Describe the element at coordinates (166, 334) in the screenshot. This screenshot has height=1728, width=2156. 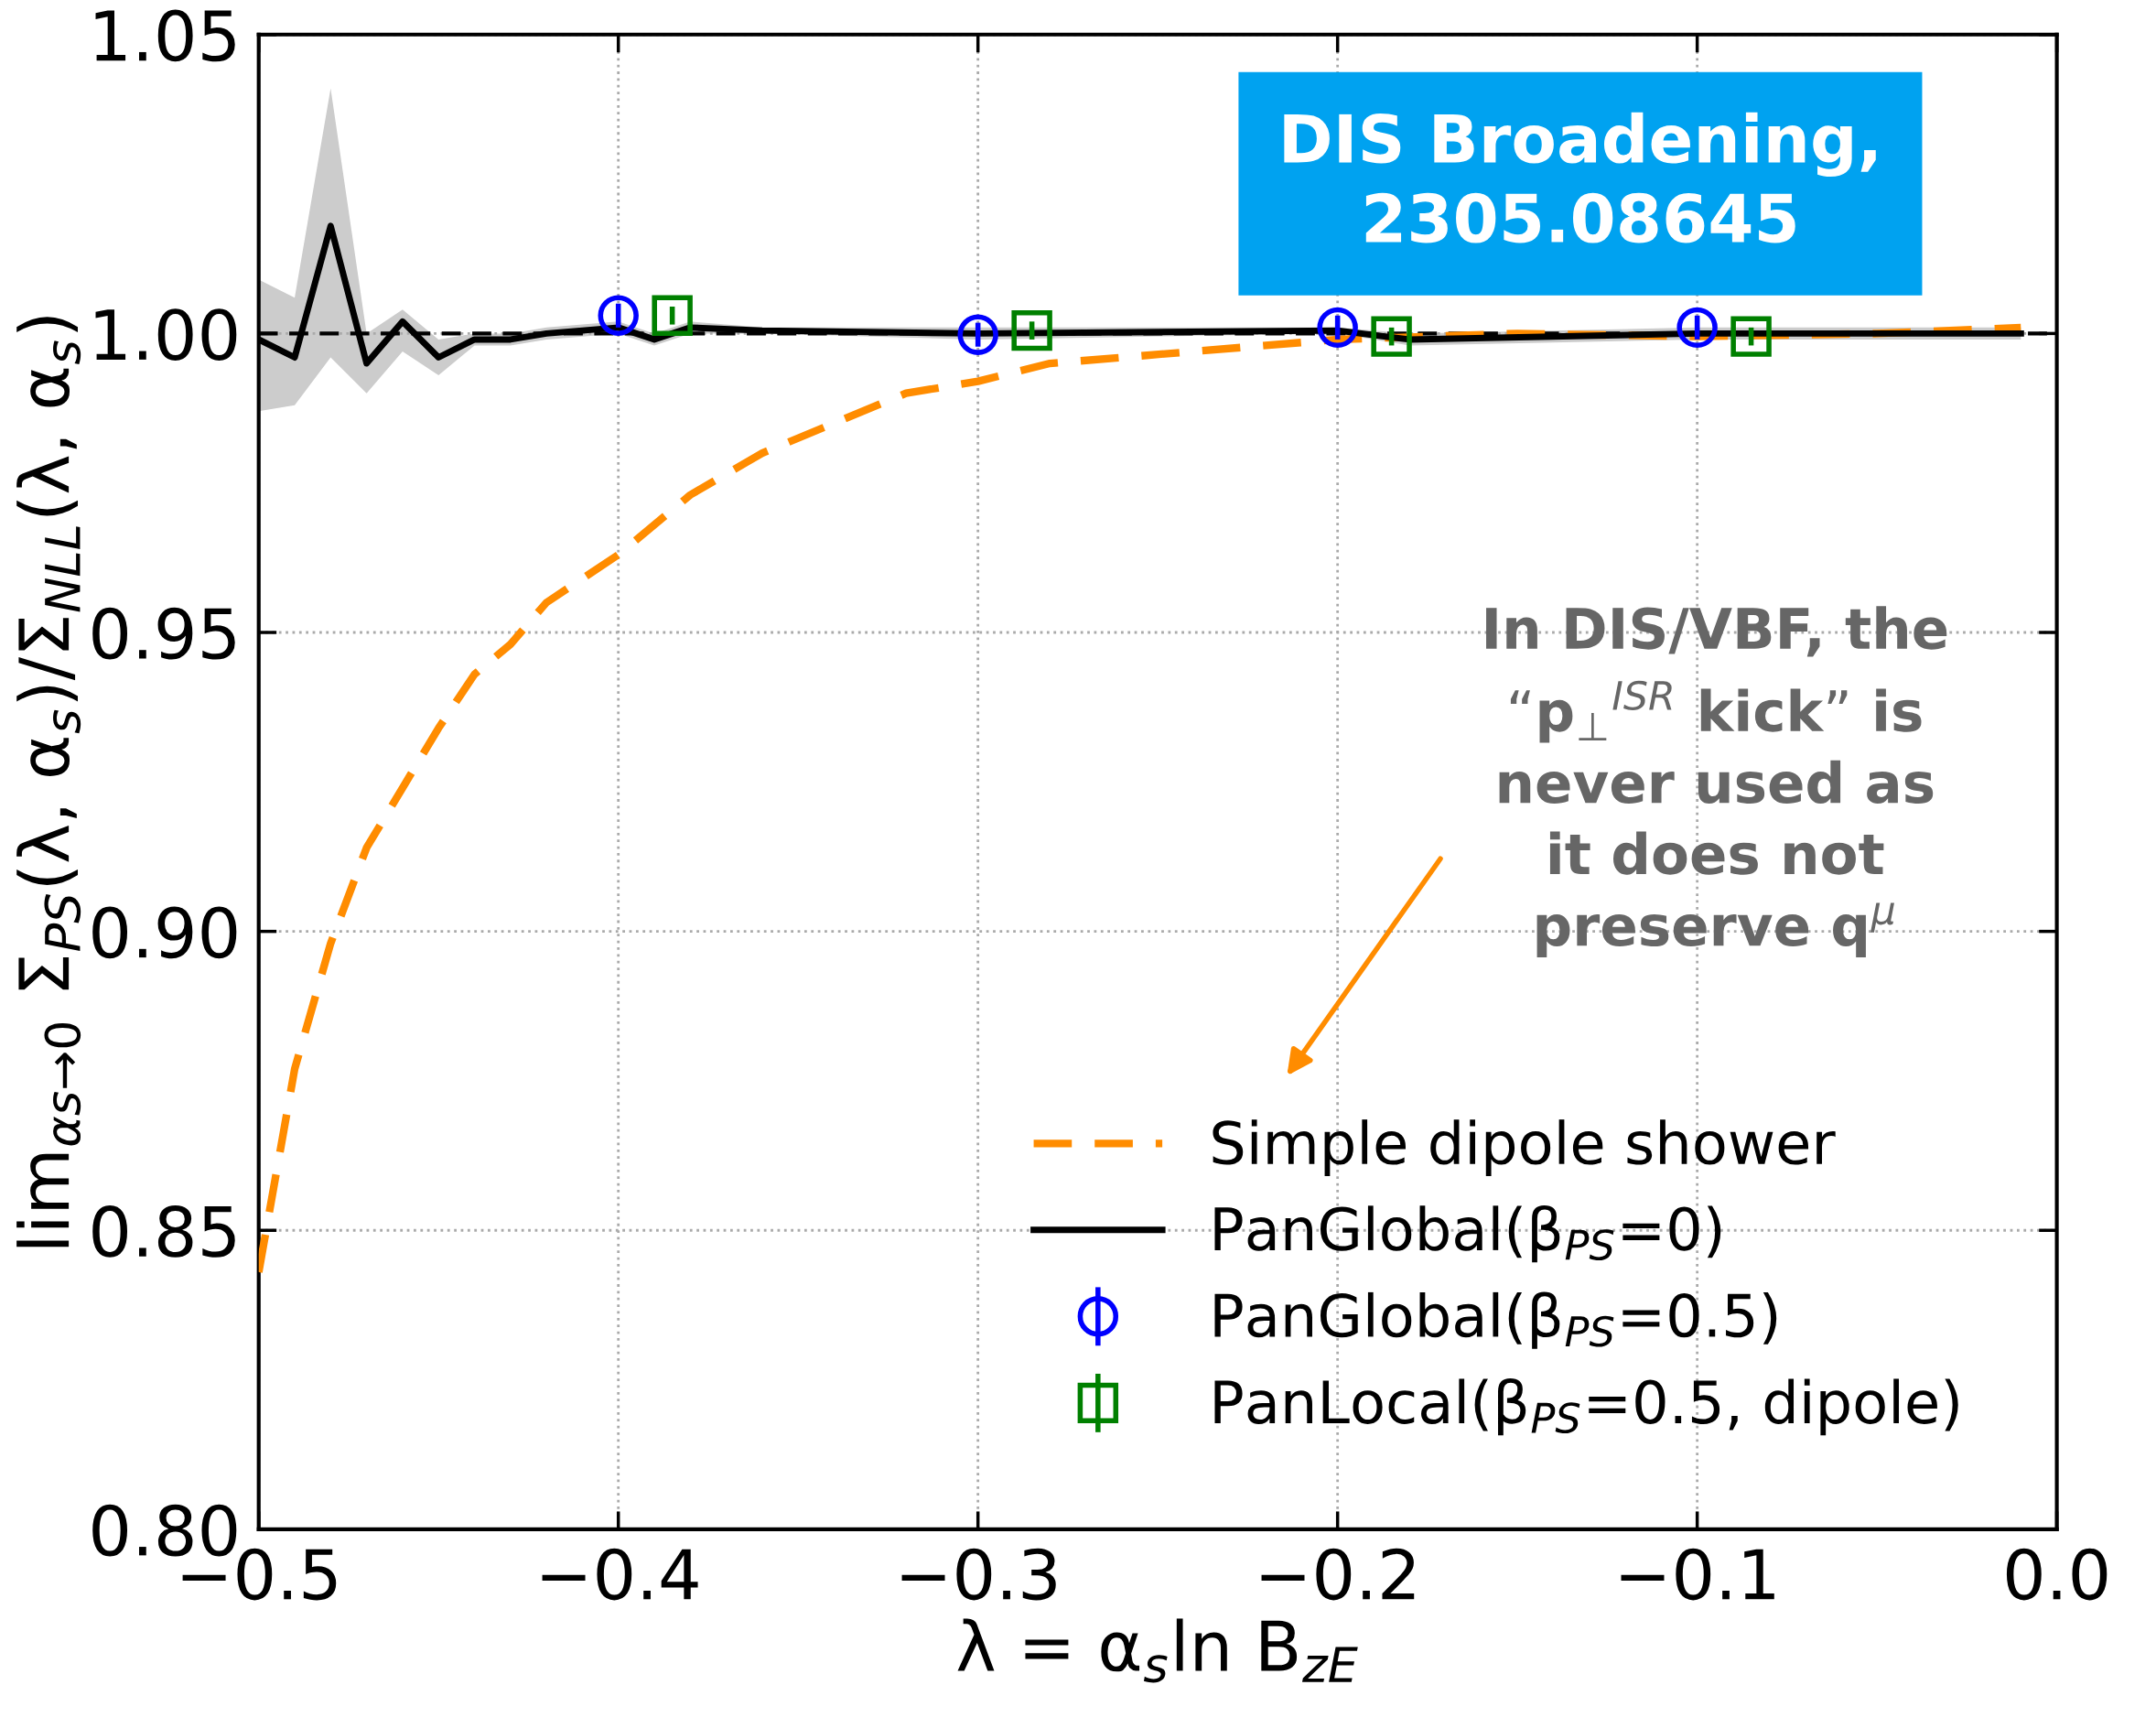
I see `y-tick-label: 1.00` at that location.